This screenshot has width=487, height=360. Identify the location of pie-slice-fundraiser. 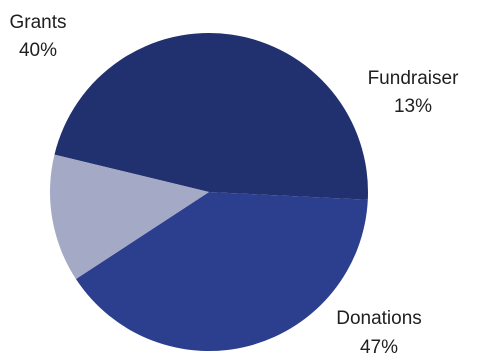
(129, 217).